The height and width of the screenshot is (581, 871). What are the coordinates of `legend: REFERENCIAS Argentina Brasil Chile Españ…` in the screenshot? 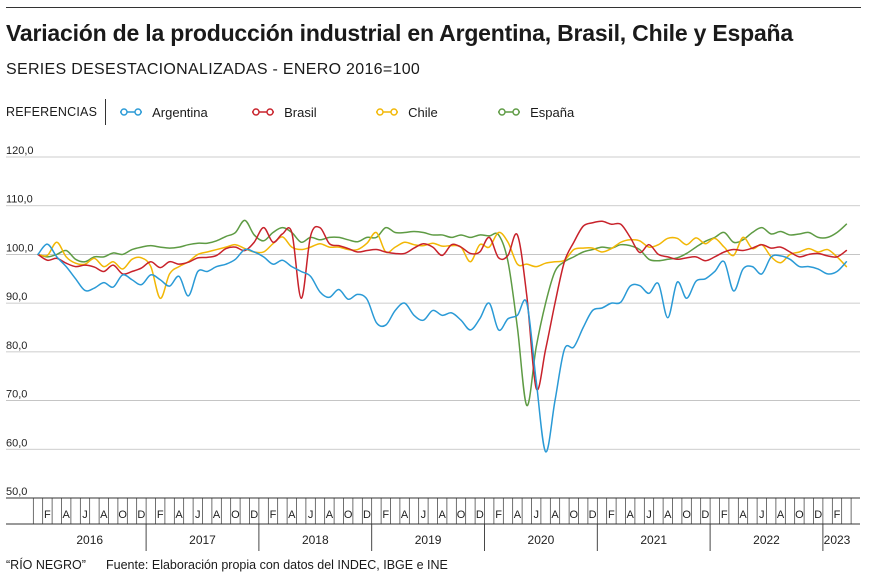 It's located at (302, 112).